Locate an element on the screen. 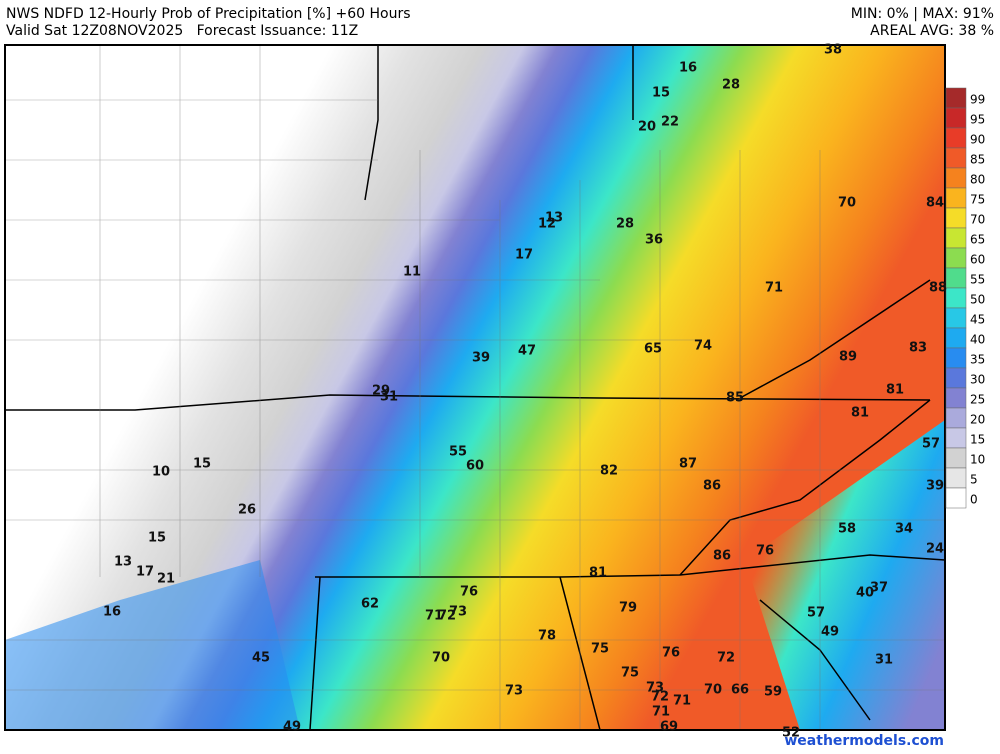  point-value: 57 is located at coordinates (816, 613).